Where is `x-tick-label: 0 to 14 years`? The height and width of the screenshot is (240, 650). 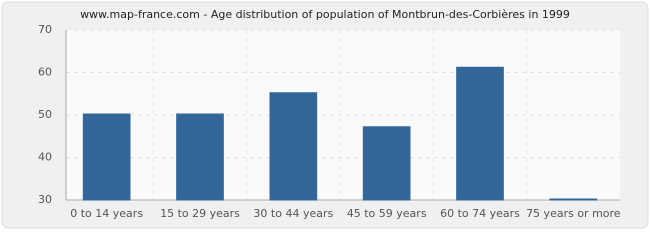
x-tick-label: 0 to 14 years is located at coordinates (106, 213).